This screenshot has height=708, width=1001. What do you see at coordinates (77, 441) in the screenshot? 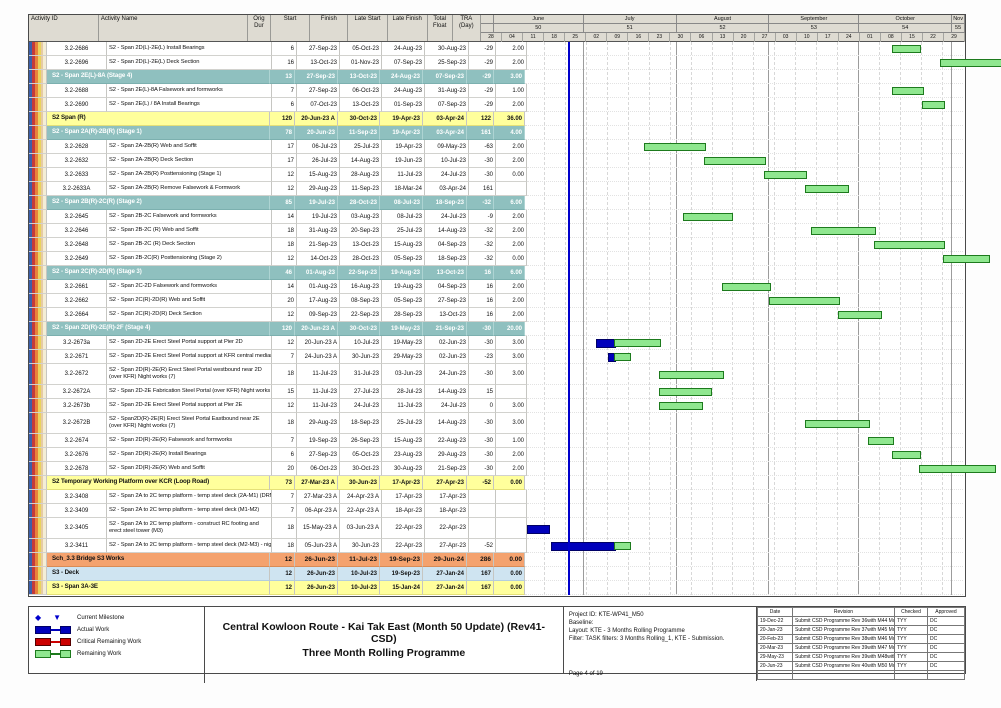
I see `cell-activity-id: 3.2-2674` at bounding box center [77, 441].